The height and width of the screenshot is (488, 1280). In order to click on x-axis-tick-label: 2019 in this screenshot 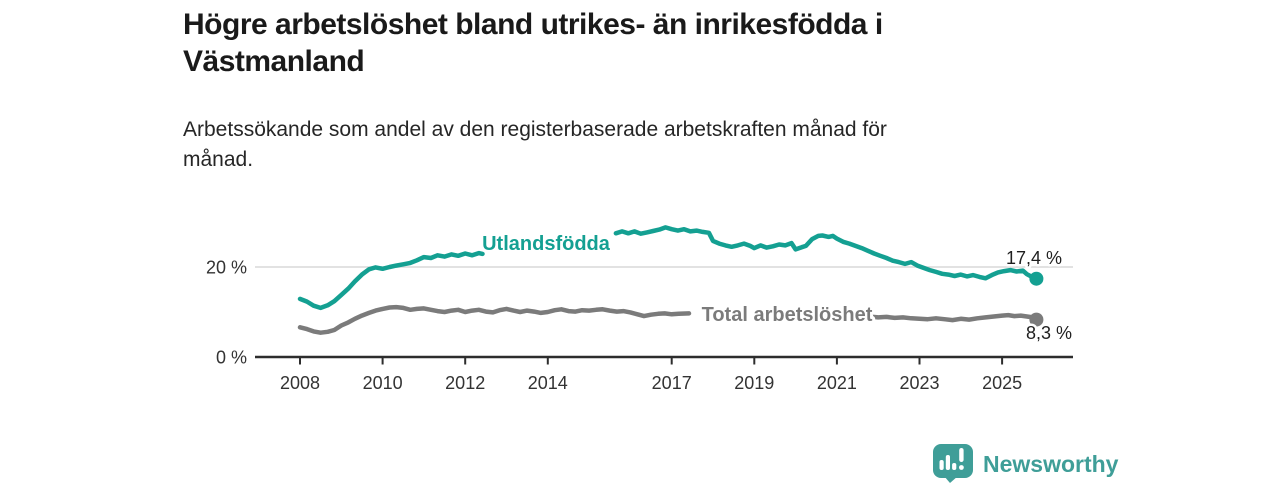, I will do `click(754, 383)`.